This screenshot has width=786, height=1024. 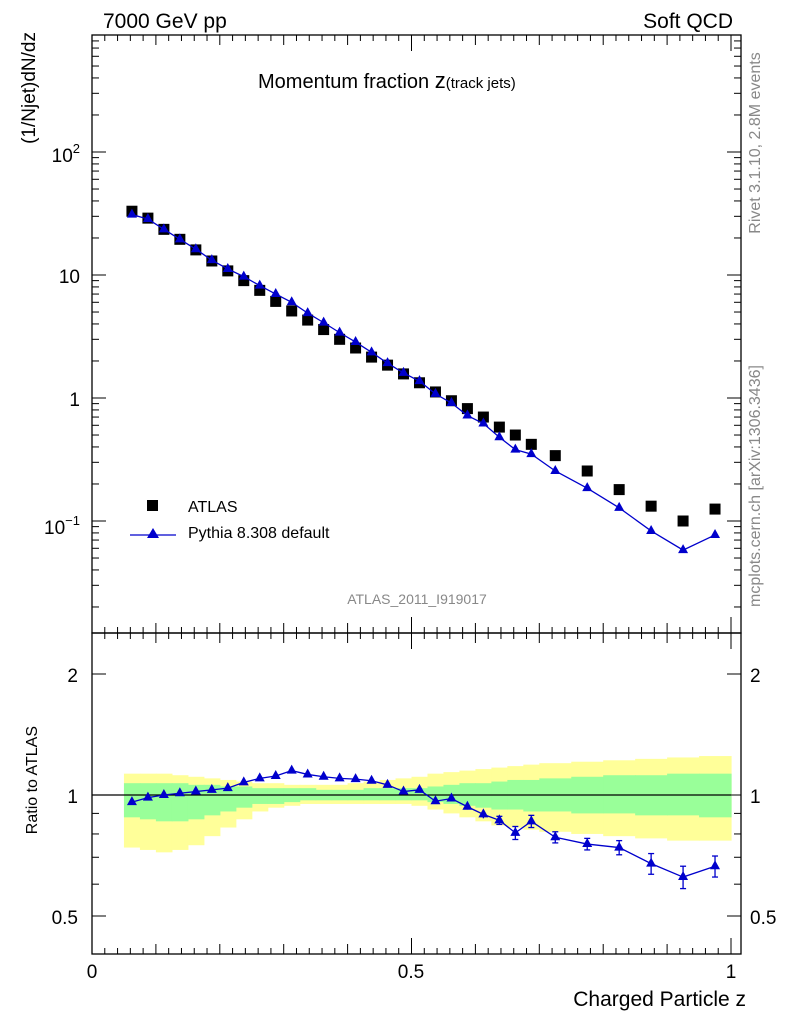 I want to click on legend-data-label: ATLAS, so click(x=213, y=507).